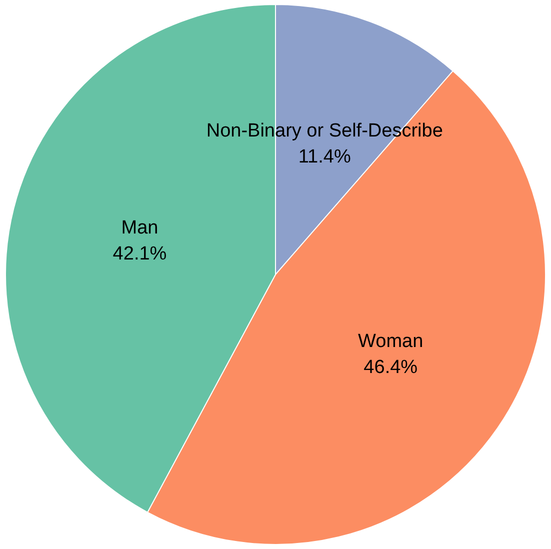  Describe the element at coordinates (391, 341) in the screenshot. I see `slice-label: Woman` at that location.